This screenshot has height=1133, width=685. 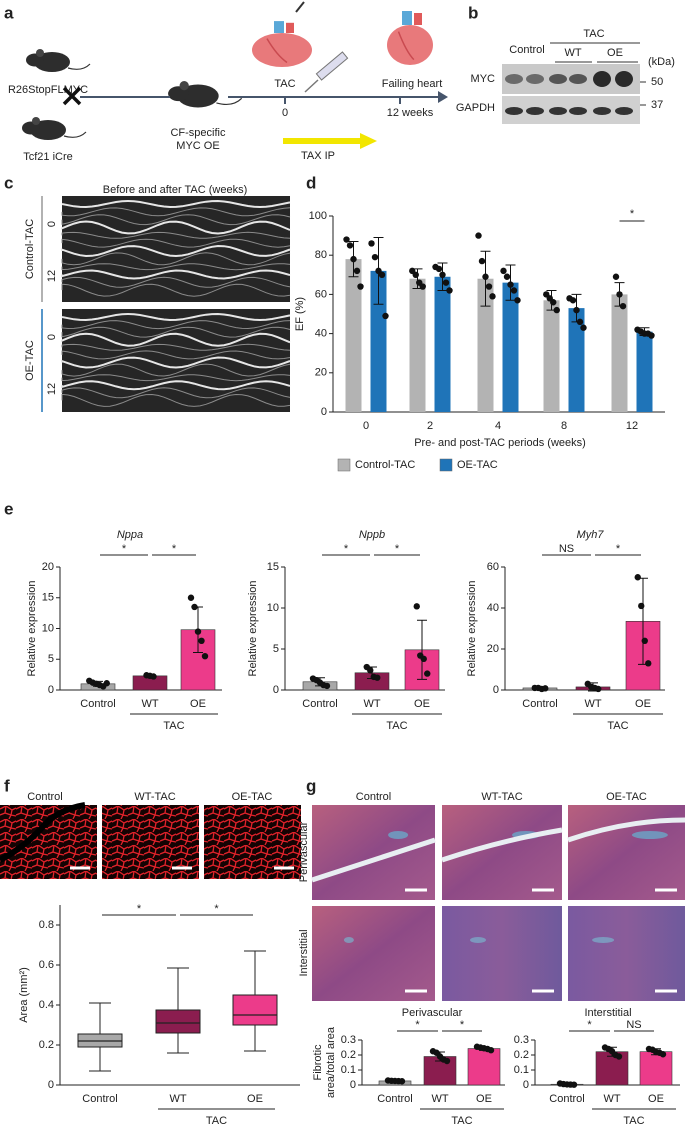 What do you see at coordinates (321, 294) in the screenshot?
I see `y-tick-label: 60` at bounding box center [321, 294].